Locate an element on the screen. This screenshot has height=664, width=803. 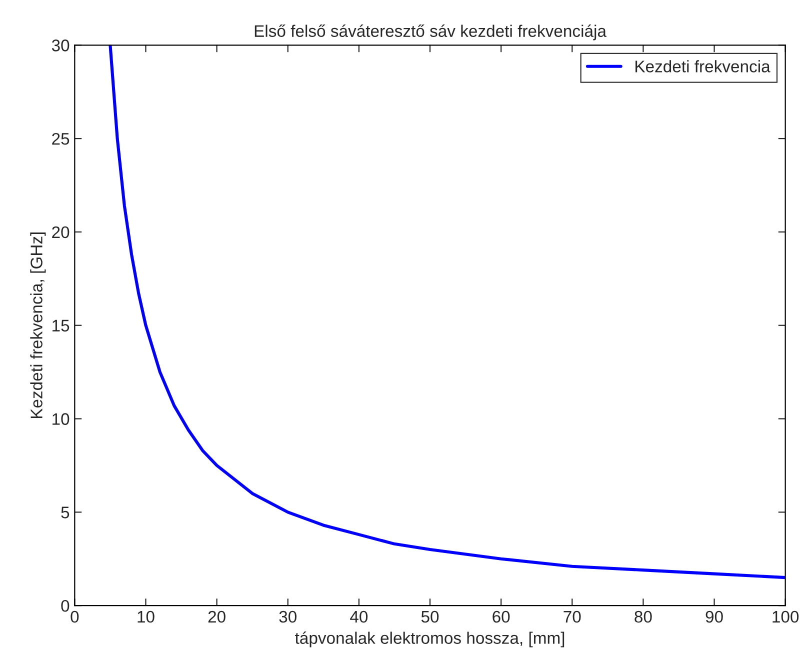
legend-label: Kezdeti frekvencia is located at coordinates (703, 66).